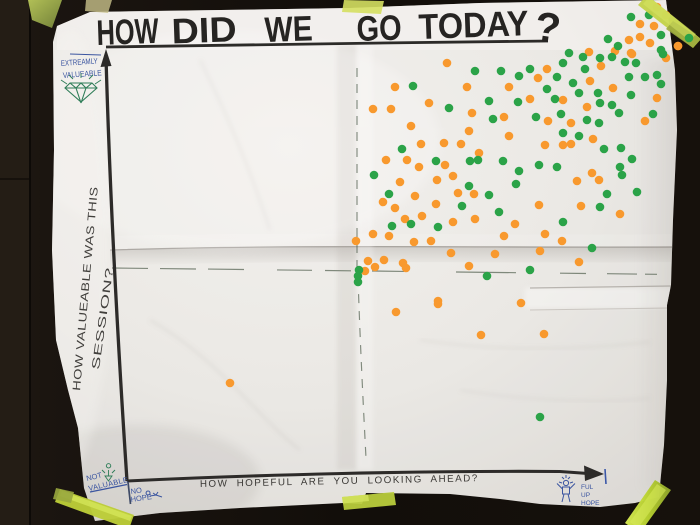  Describe the element at coordinates (587, 487) in the screenshot. I see `svg-text: FUL` at that location.